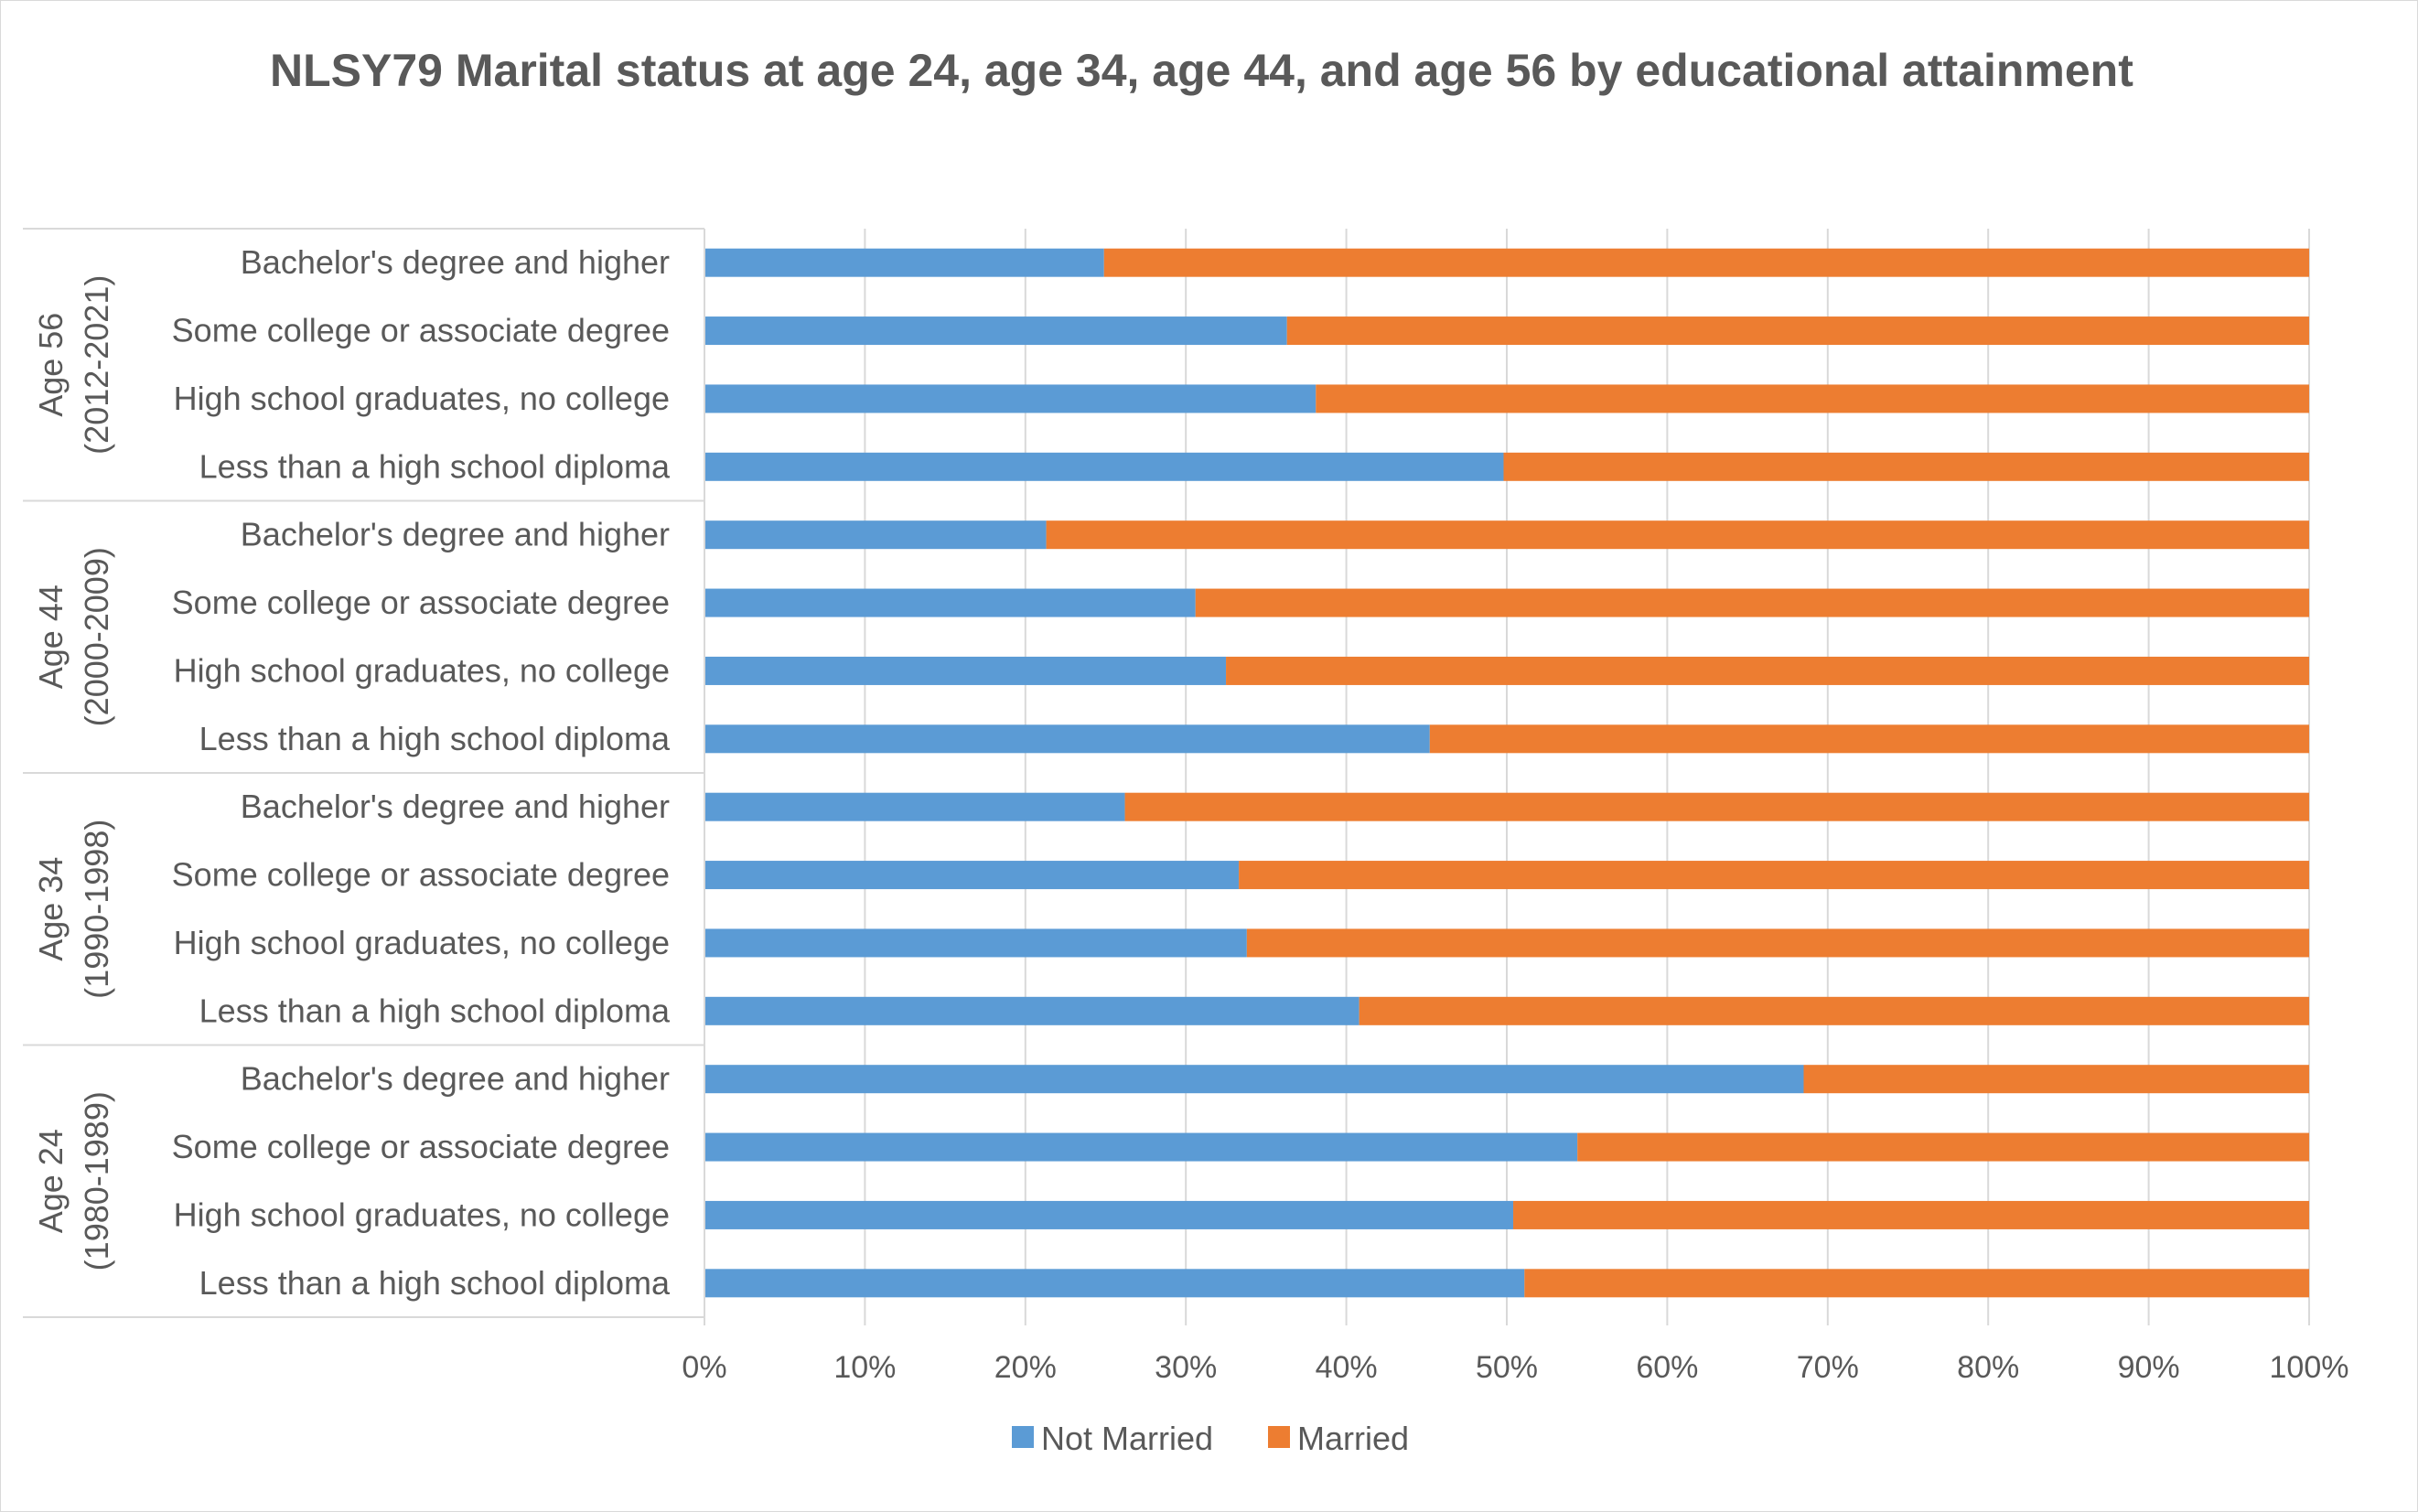 The image size is (2418, 1512). Describe the element at coordinates (1186, 1367) in the screenshot. I see `x-tick-label: 30%` at that location.